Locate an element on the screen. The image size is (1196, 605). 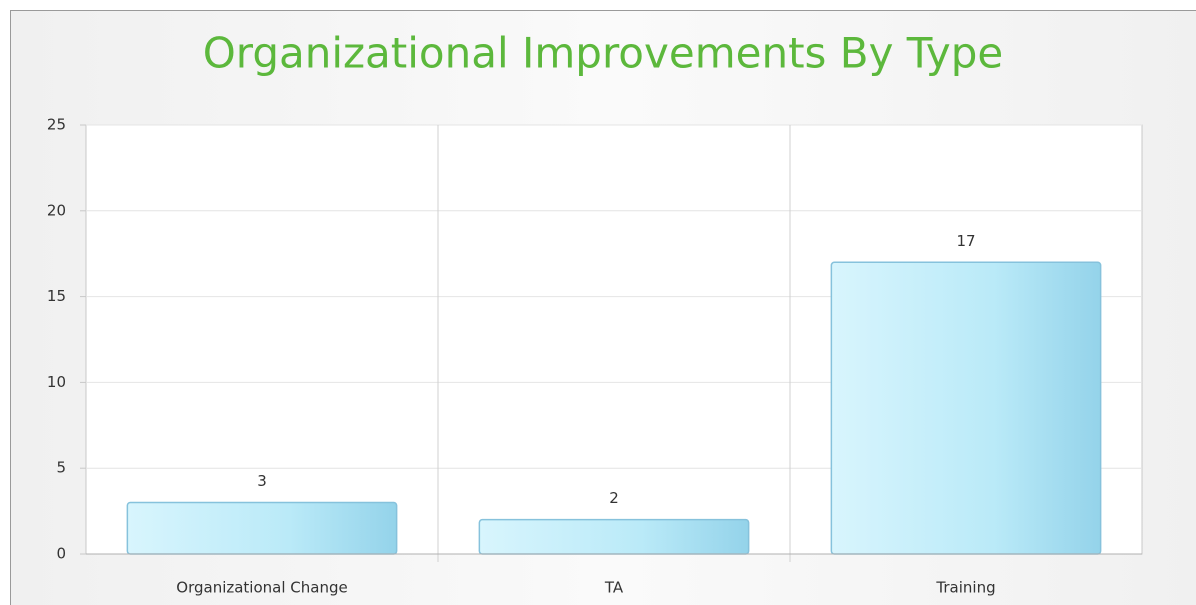
x-tick-label: TA is located at coordinates (614, 588).